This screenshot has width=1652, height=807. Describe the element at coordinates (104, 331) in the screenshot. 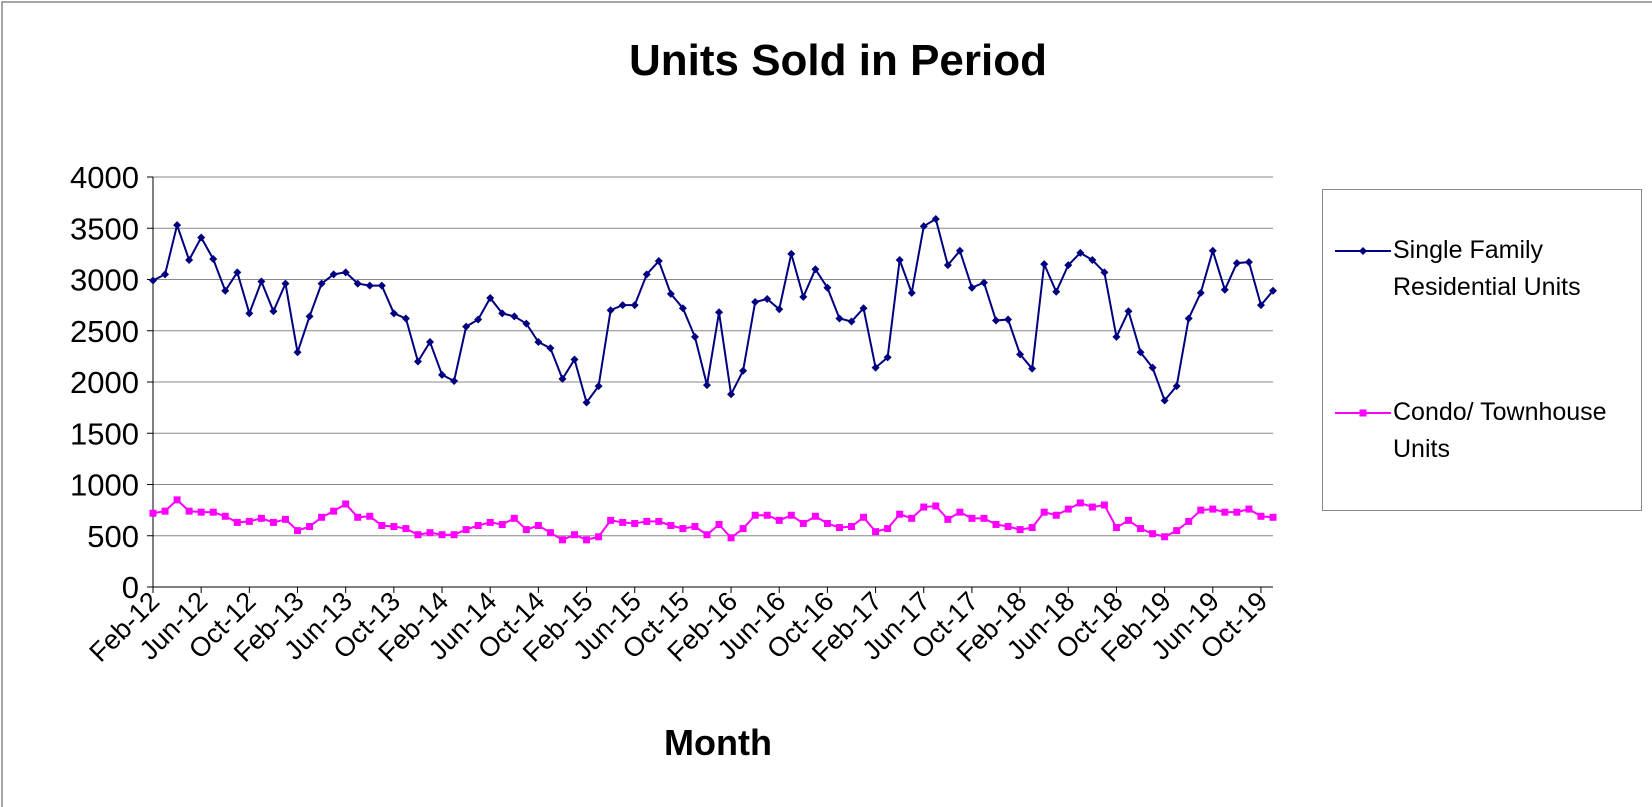

I see `y-tick-label: 2500` at that location.